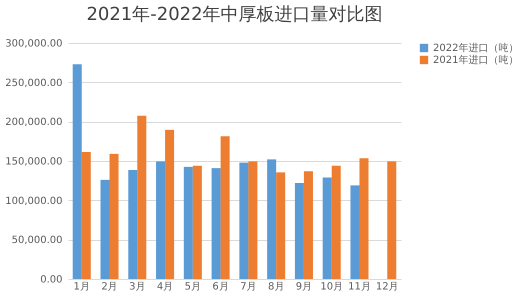  Describe the element at coordinates (276, 287) in the screenshot. I see `x-tick-label: 8月` at that location.